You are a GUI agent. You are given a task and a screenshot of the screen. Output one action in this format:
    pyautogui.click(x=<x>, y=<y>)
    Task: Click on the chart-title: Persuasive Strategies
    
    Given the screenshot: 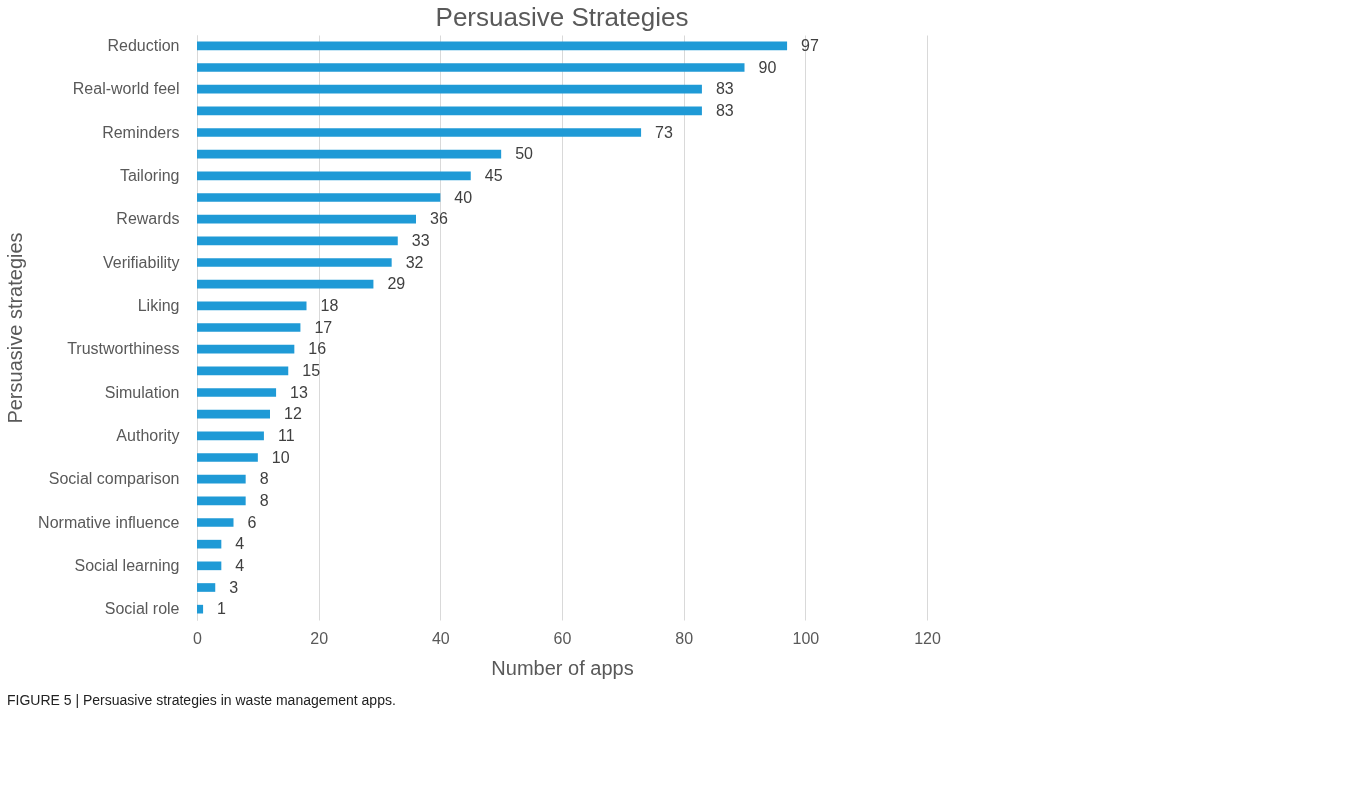 What is the action you would take?
    pyautogui.click(x=562, y=17)
    